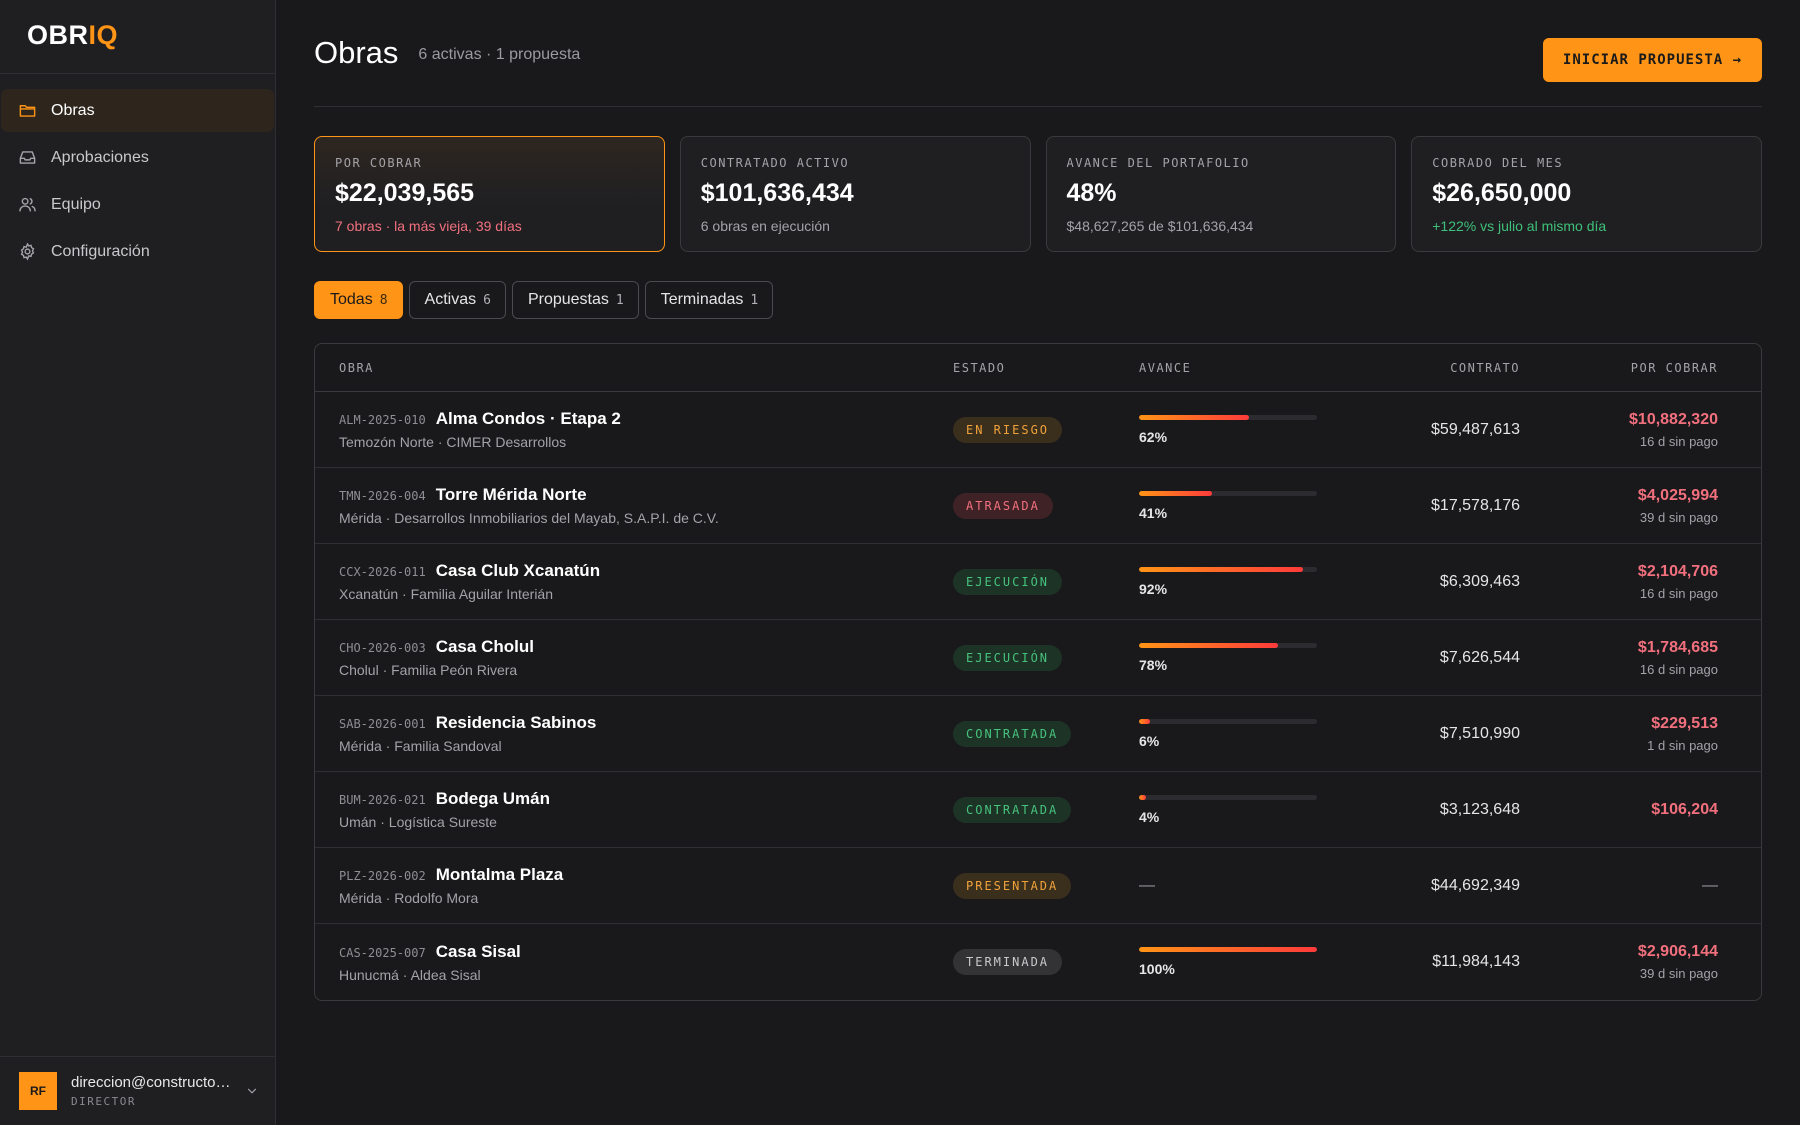 The height and width of the screenshot is (1125, 1800). Describe the element at coordinates (382, 952) in the screenshot. I see `obra-code: CAS-2025-007` at that location.